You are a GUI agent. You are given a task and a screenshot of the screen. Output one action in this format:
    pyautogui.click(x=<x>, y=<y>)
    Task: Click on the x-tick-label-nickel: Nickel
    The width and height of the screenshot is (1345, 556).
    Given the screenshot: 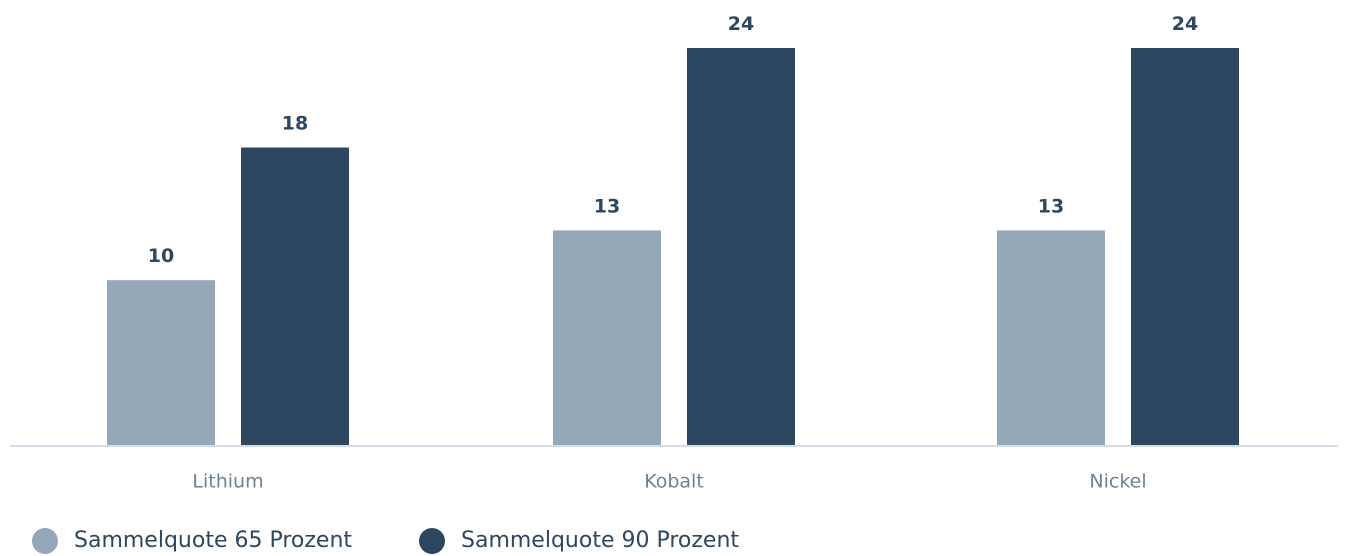 What is the action you would take?
    pyautogui.click(x=1117, y=482)
    